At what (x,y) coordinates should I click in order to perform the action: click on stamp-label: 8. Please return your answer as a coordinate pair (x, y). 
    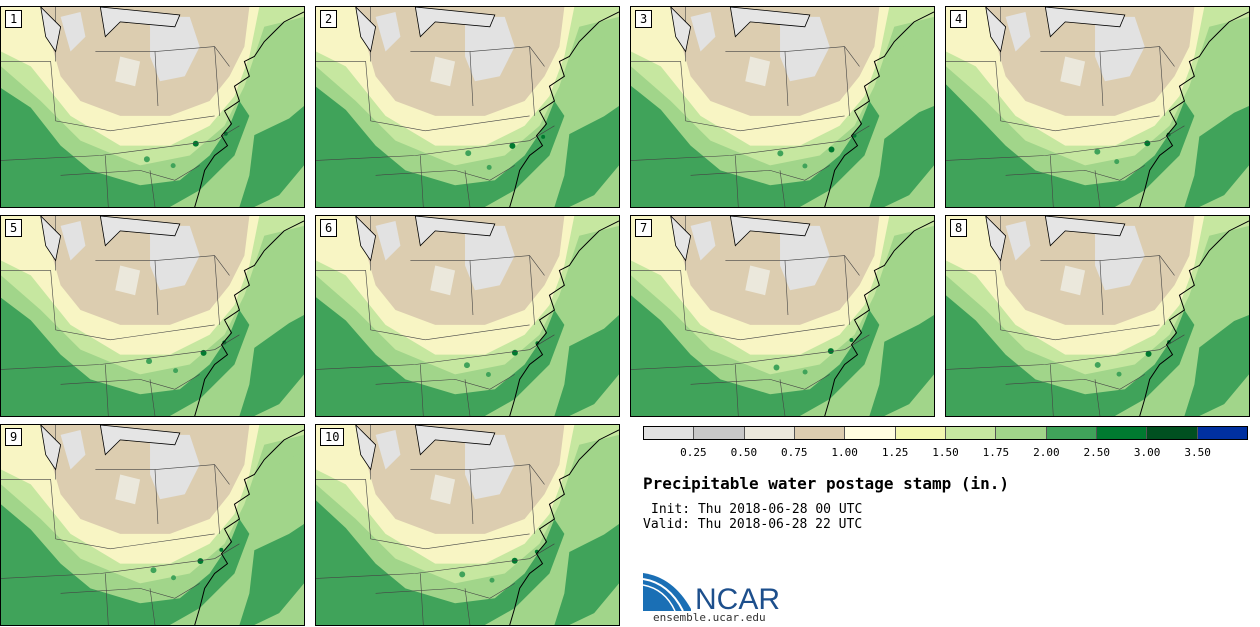
    Looking at the image, I should click on (959, 228).